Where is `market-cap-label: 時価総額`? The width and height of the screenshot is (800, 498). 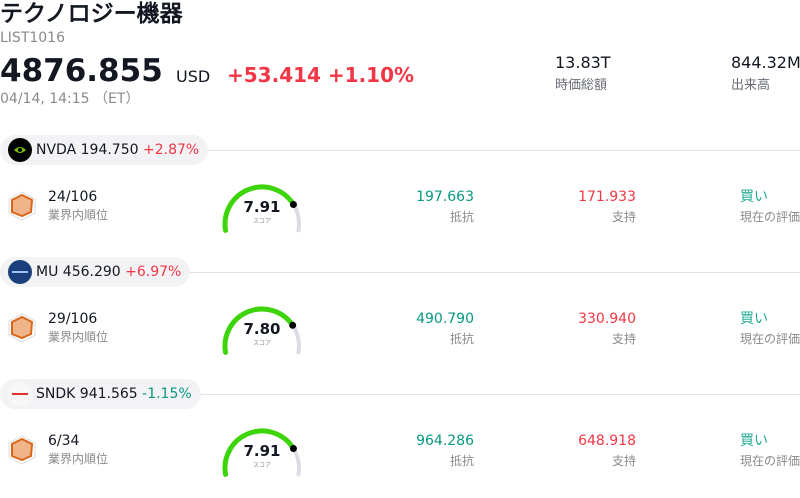 market-cap-label: 時価総額 is located at coordinates (581, 85).